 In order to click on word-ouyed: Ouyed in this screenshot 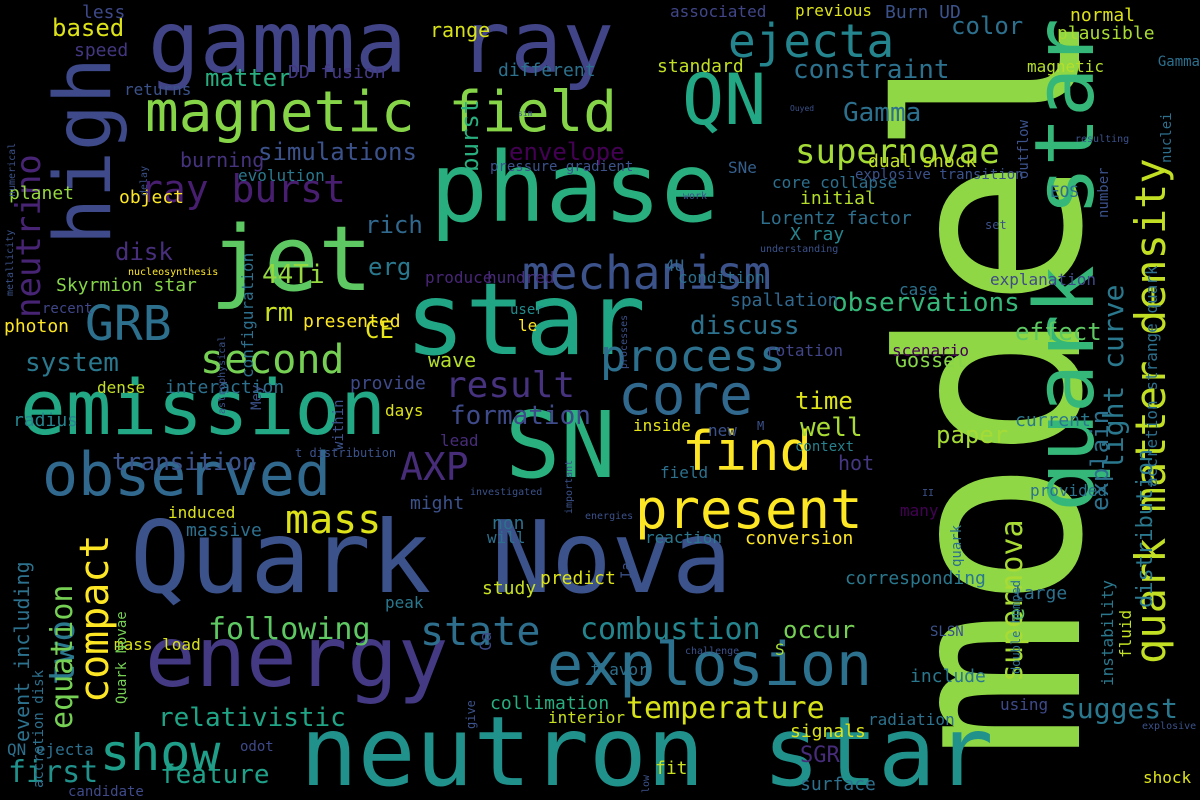, I will do `click(802, 108)`.